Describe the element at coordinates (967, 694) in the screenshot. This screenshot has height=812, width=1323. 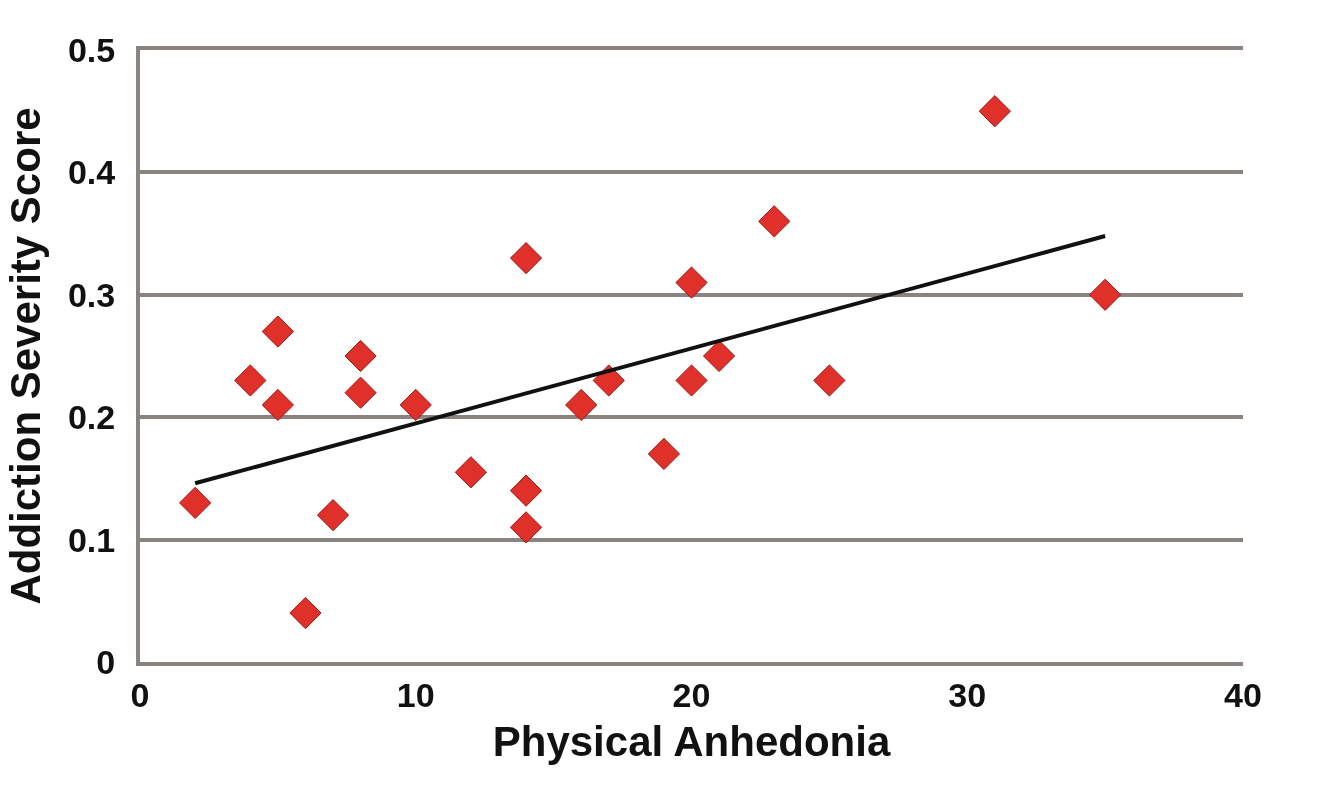
I see `x-tick-label: 30` at that location.